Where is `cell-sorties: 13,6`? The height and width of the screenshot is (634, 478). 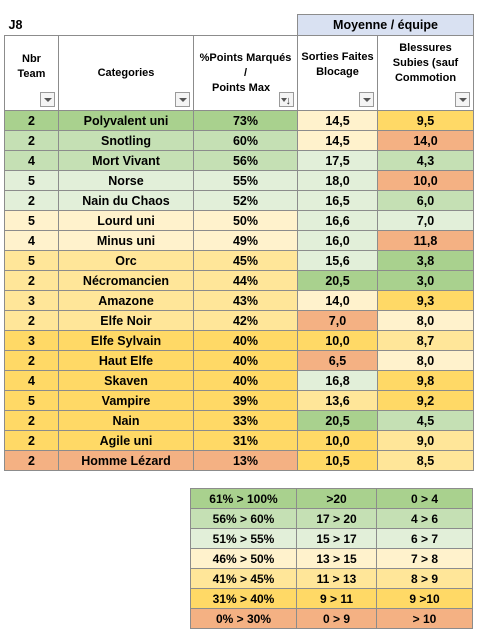 cell-sorties: 13,6 is located at coordinates (337, 400).